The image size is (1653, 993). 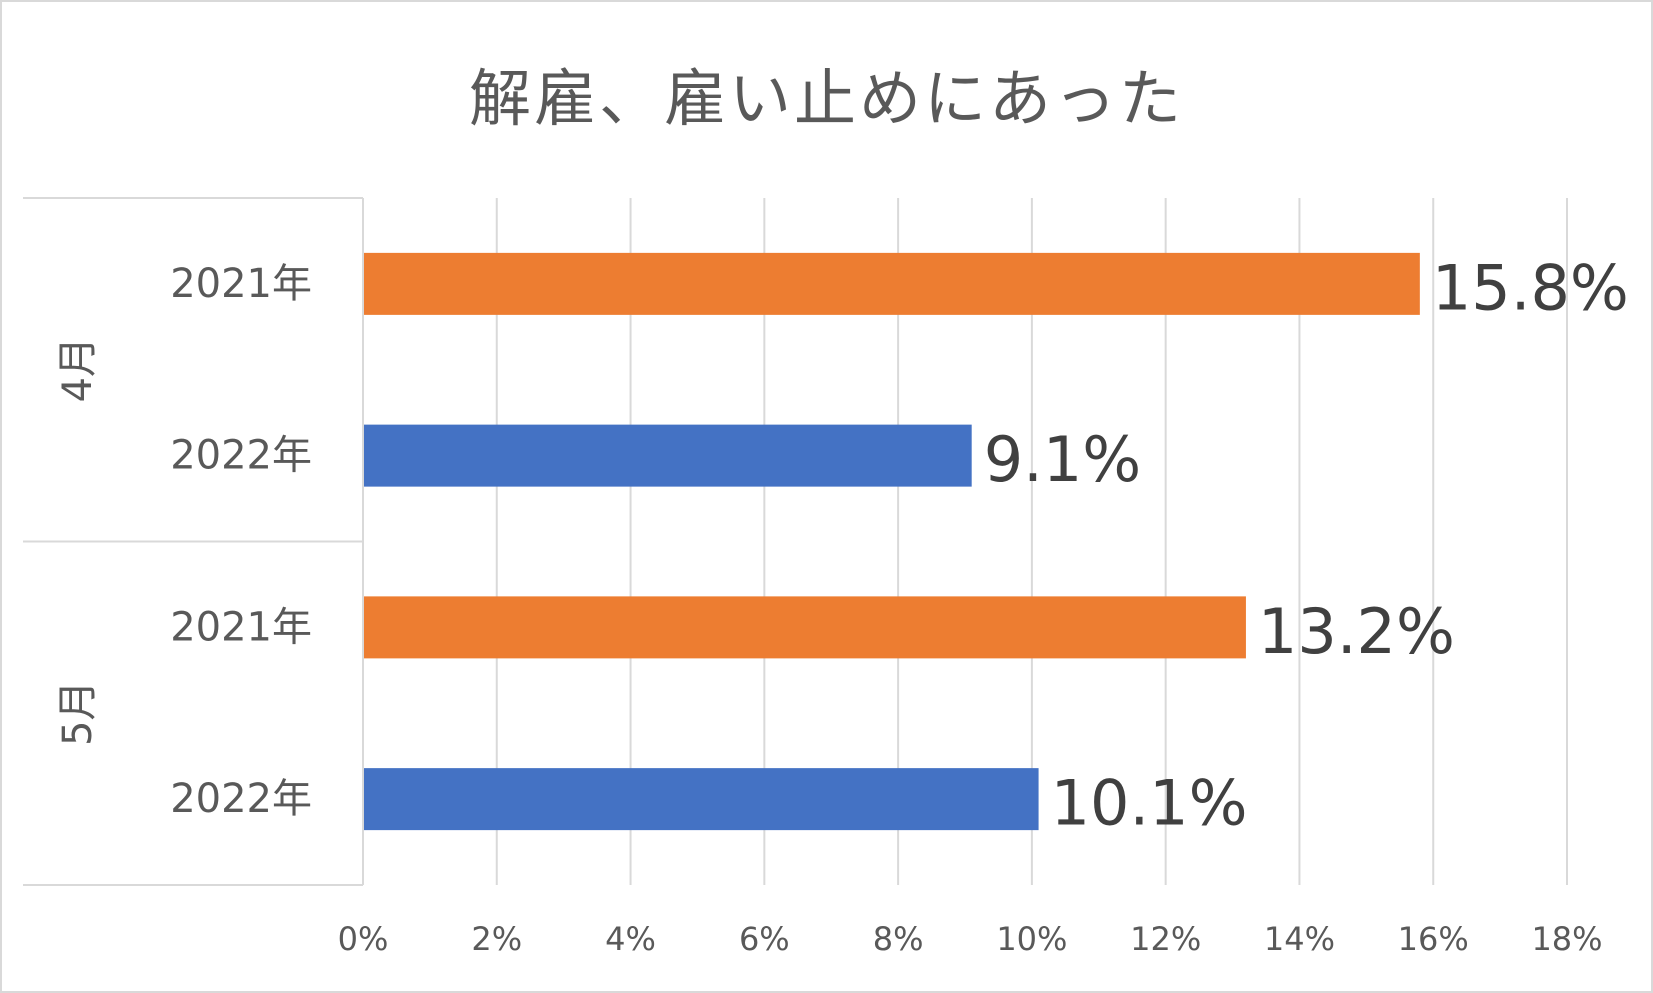 What do you see at coordinates (898, 939) in the screenshot?
I see `x-tick-label: 8%` at bounding box center [898, 939].